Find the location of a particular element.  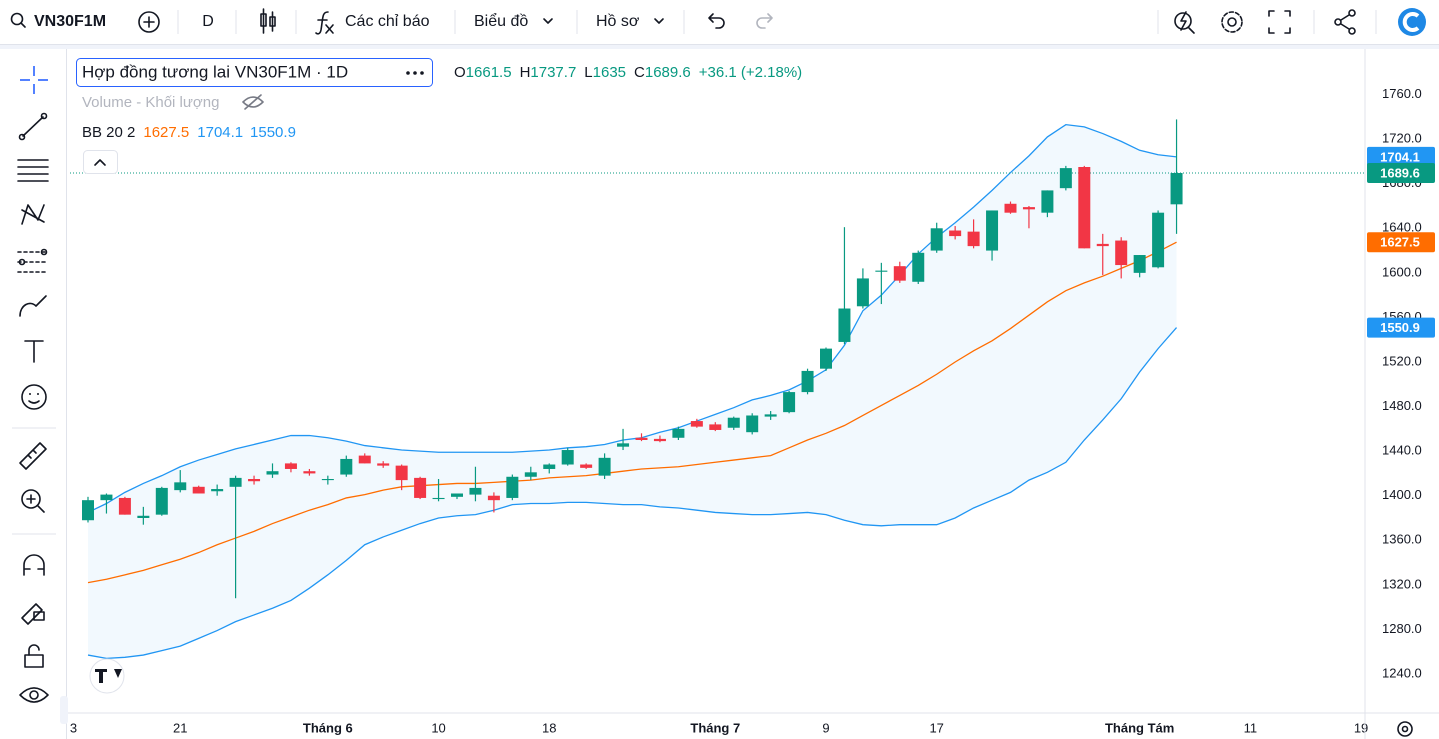

legend-title-box is located at coordinates (254, 72).